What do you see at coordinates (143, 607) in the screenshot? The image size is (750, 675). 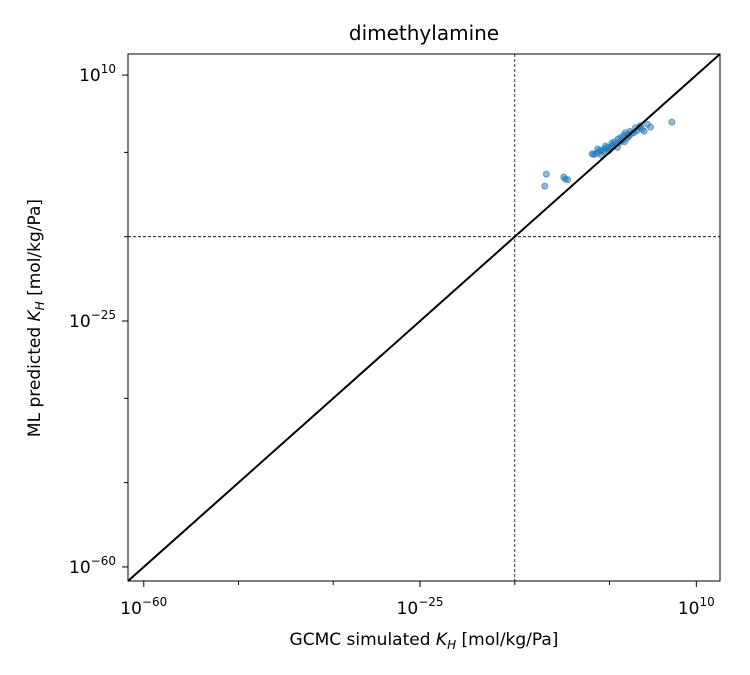 I see `x-tick-label: 10−60` at bounding box center [143, 607].